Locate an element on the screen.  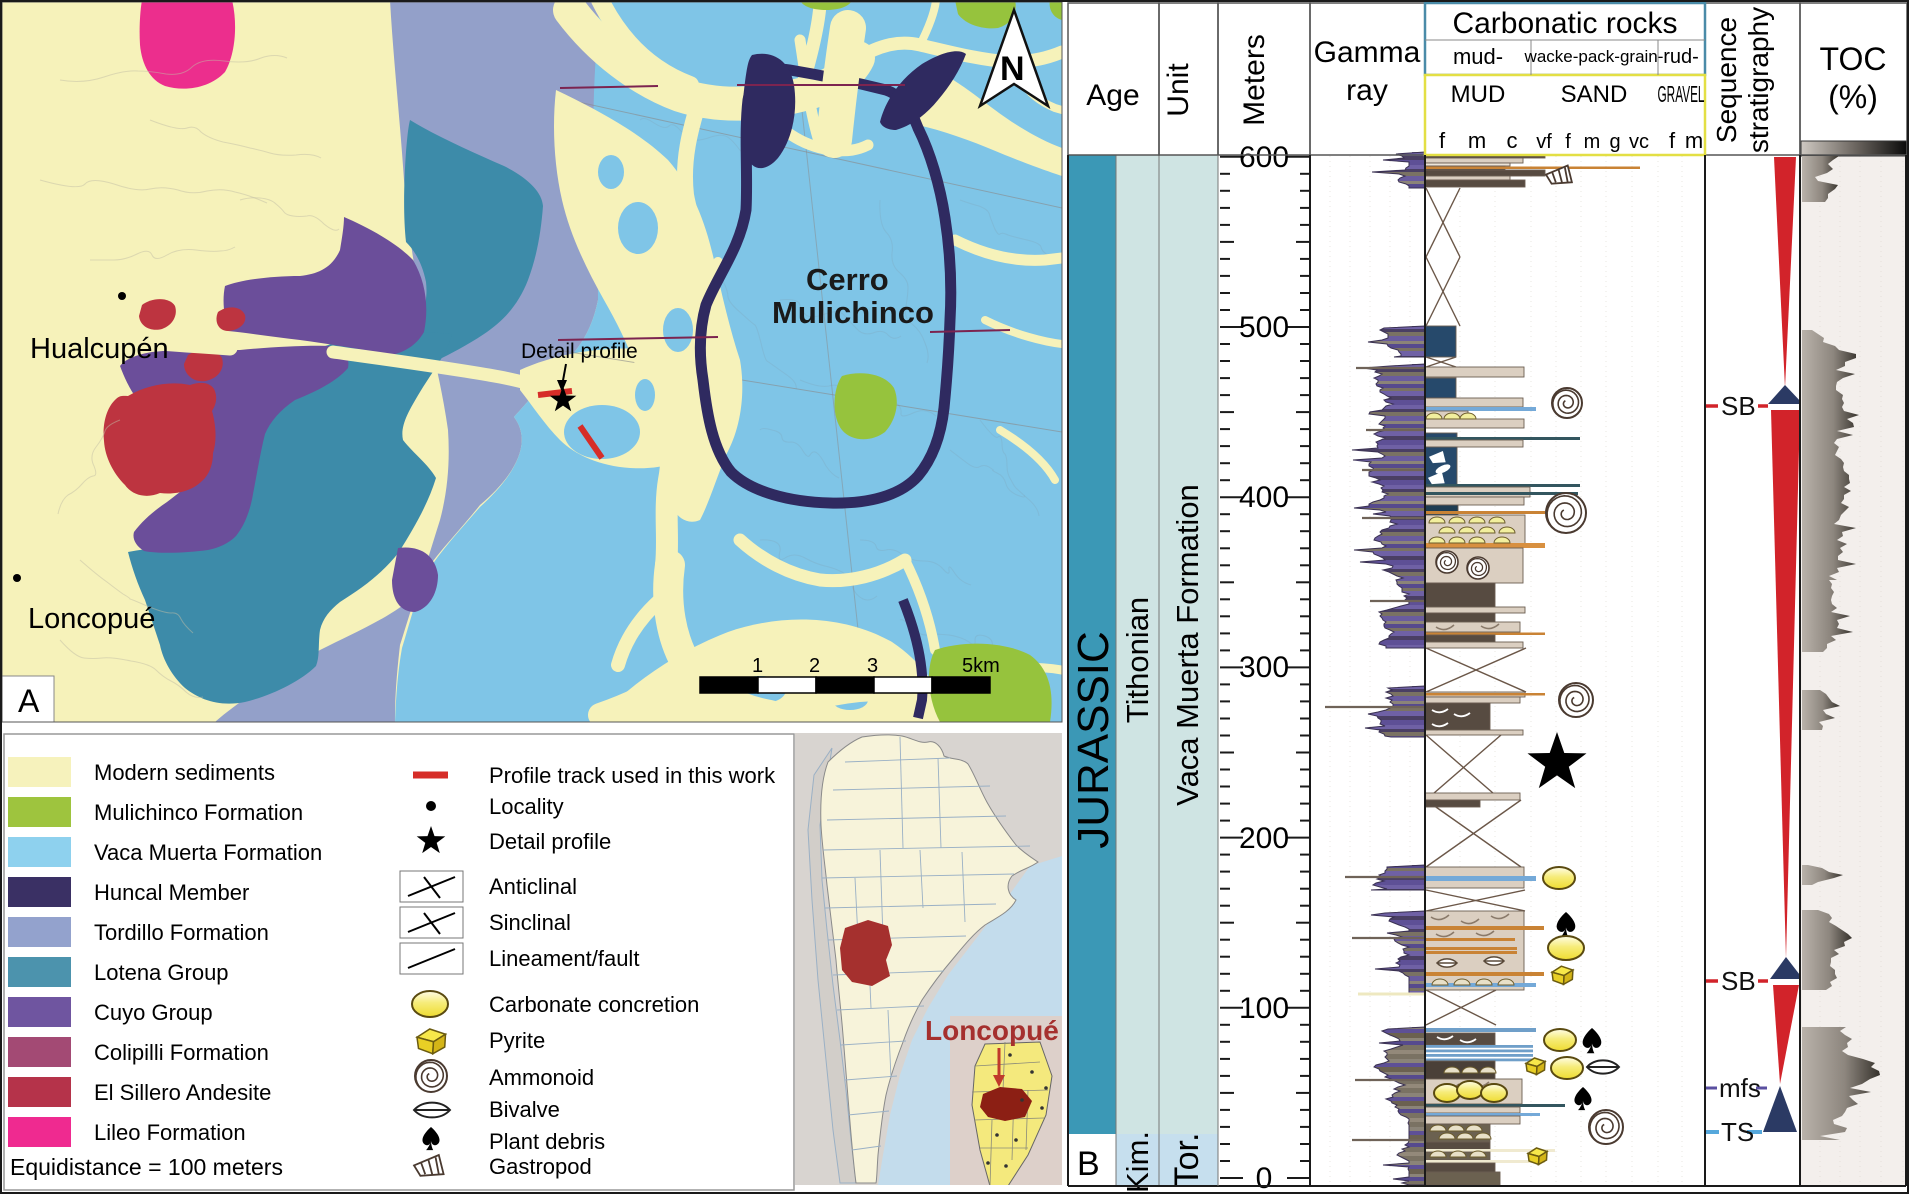
svg-text: 5km is located at coordinates (981, 666).